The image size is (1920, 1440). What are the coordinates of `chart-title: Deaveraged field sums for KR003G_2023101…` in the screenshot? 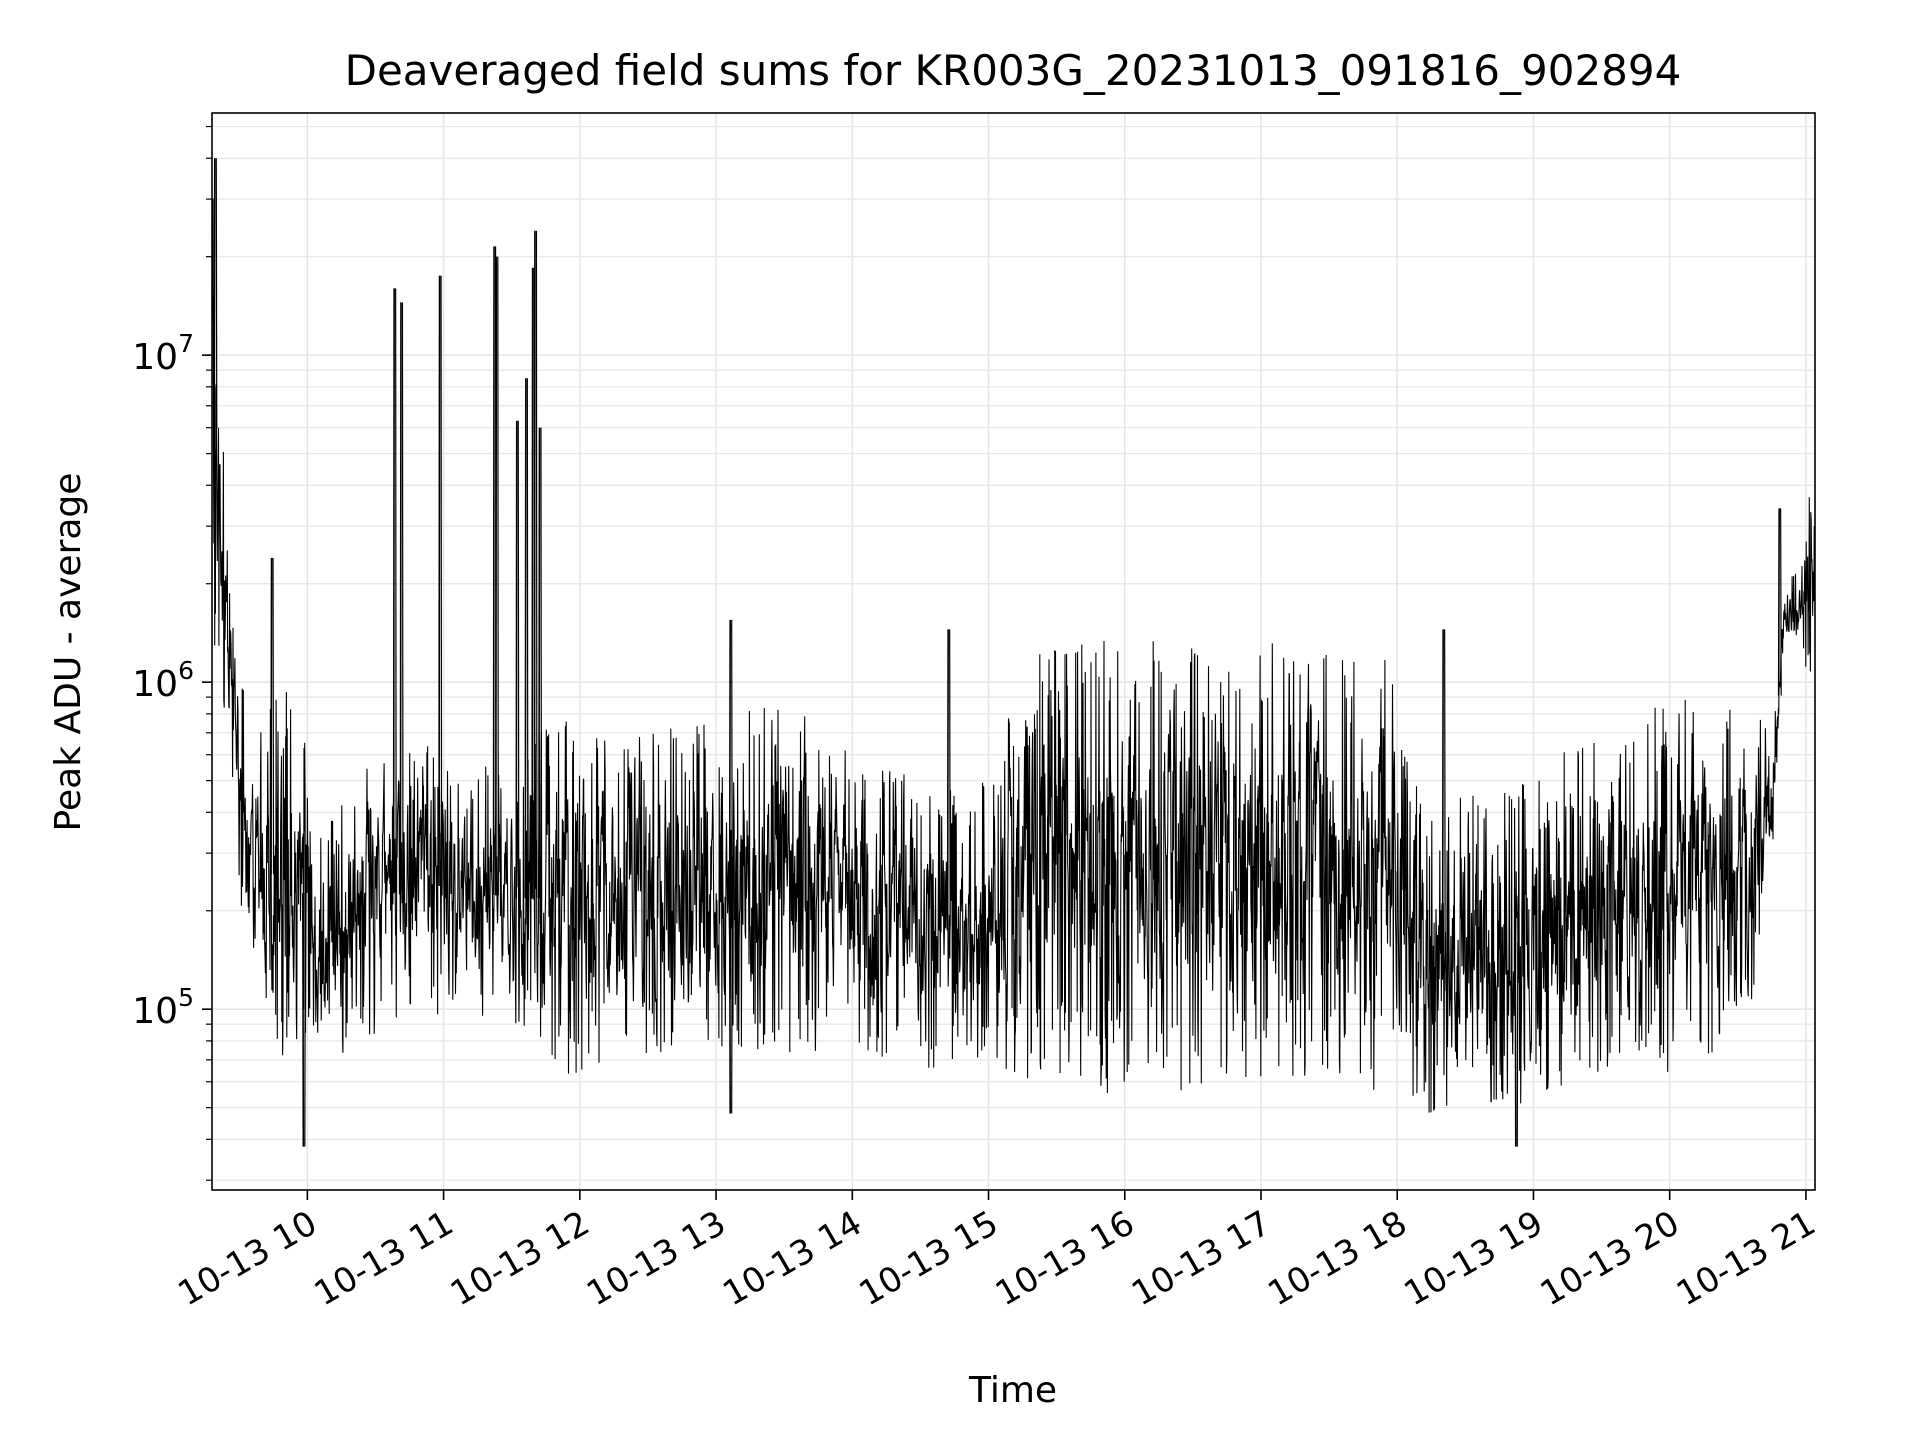 It's located at (1013, 70).